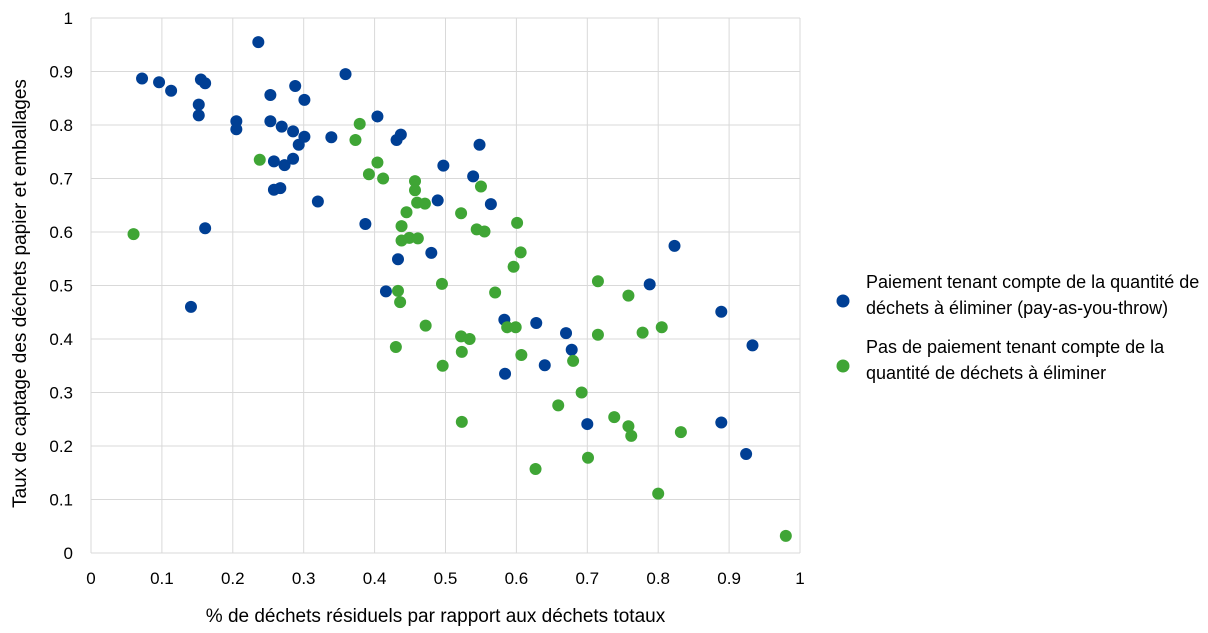  What do you see at coordinates (61, 72) in the screenshot?
I see `y-tick-label: 0.9` at bounding box center [61, 72].